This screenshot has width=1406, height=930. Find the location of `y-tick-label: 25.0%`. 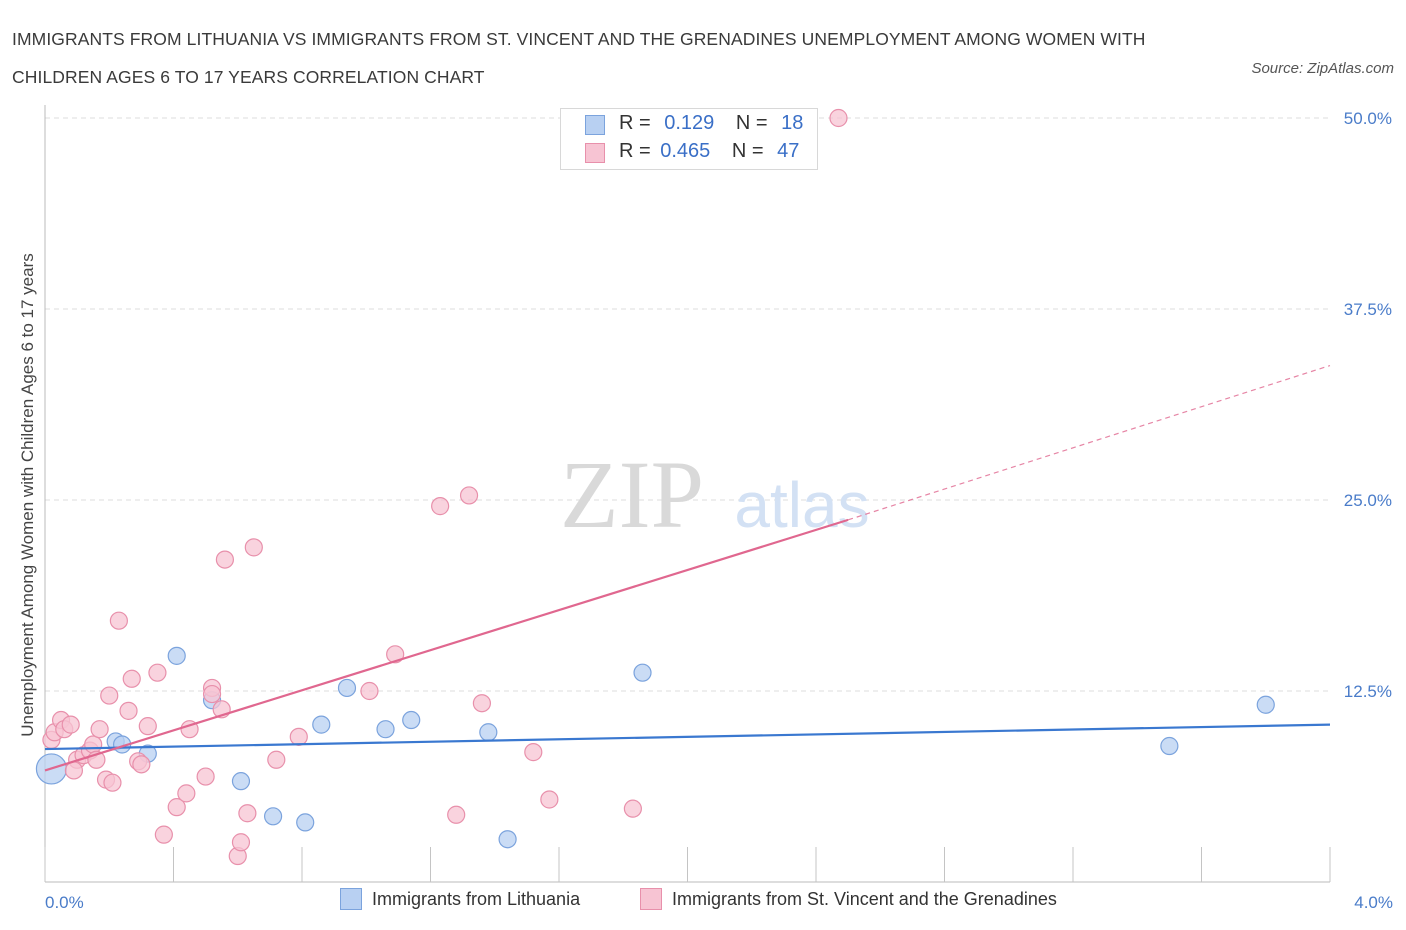

y-tick-label: 25.0% is located at coordinates (1368, 500).